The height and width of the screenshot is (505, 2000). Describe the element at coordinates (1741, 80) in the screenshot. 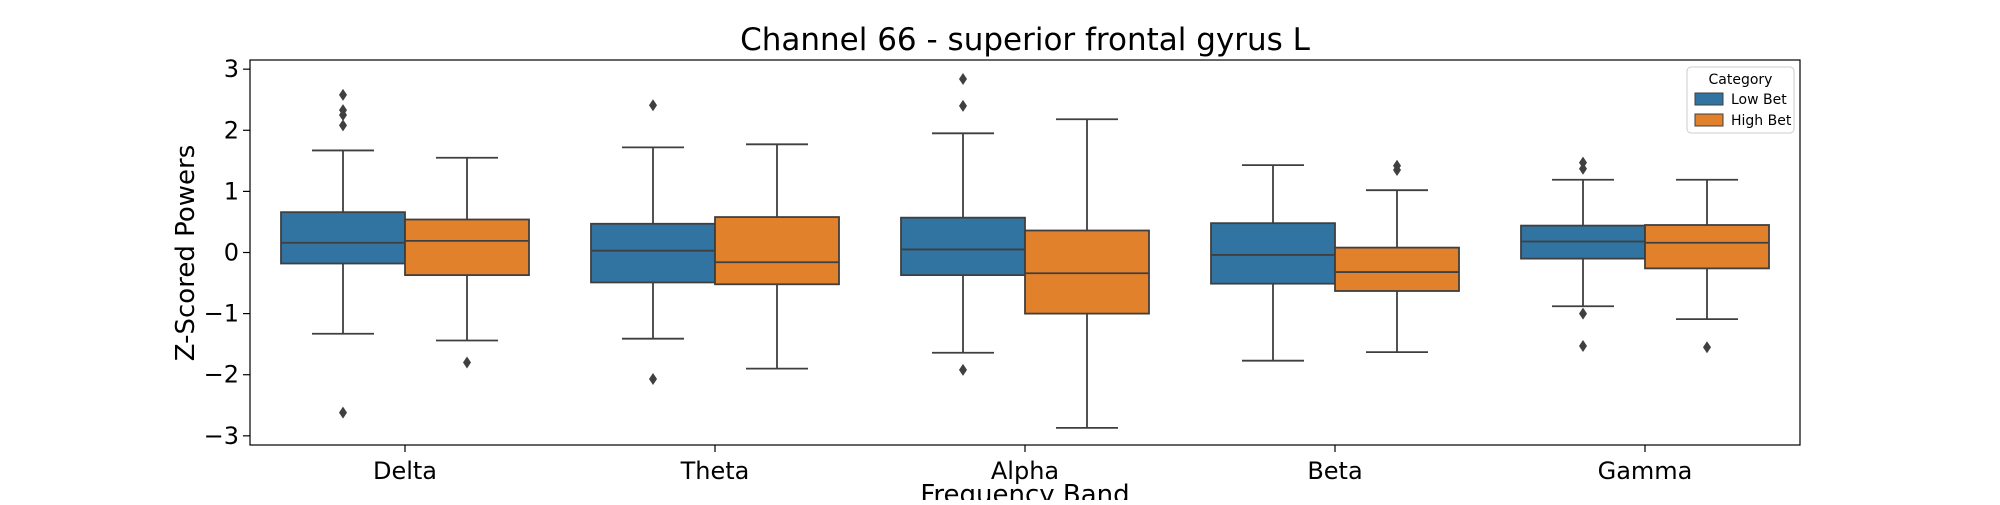

I see `legend-title: Category` at that location.